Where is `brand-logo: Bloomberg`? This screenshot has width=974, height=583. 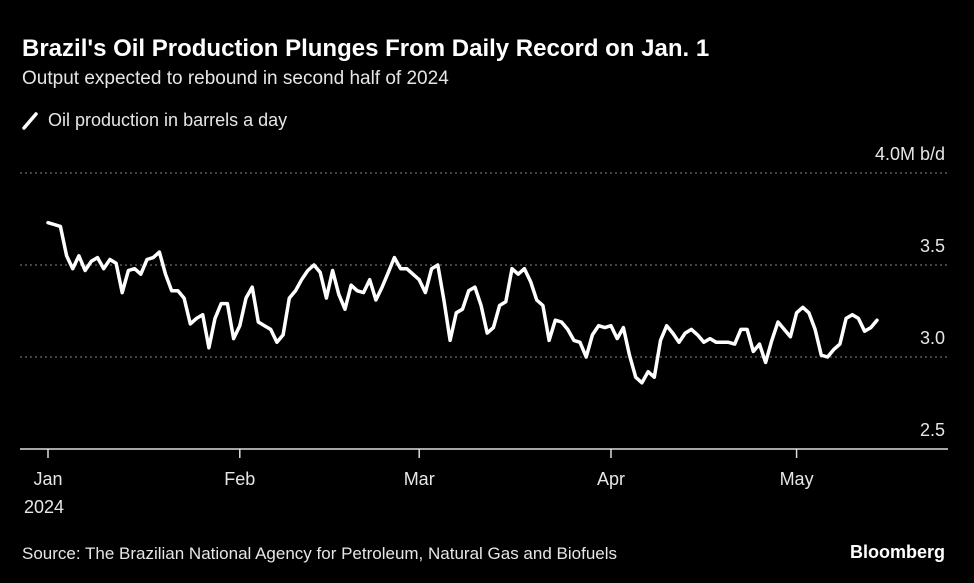 brand-logo: Bloomberg is located at coordinates (897, 552).